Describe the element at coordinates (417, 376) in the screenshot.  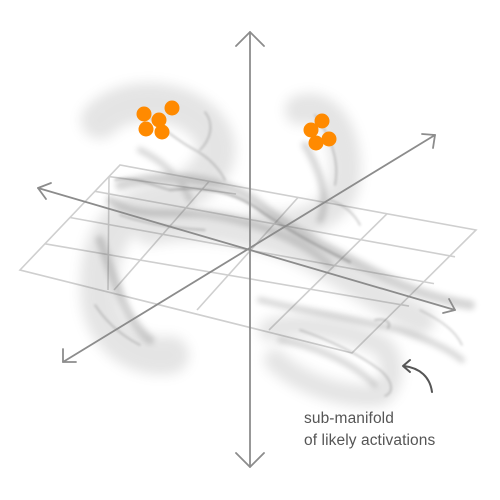
I see `curved-arrow-icon` at that location.